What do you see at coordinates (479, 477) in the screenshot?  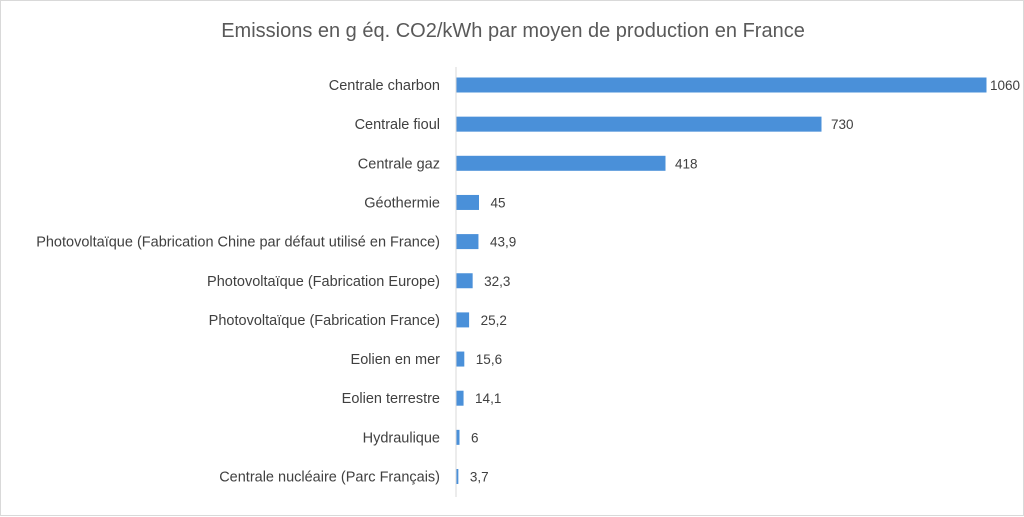 I see `data-label: 3,7` at bounding box center [479, 477].